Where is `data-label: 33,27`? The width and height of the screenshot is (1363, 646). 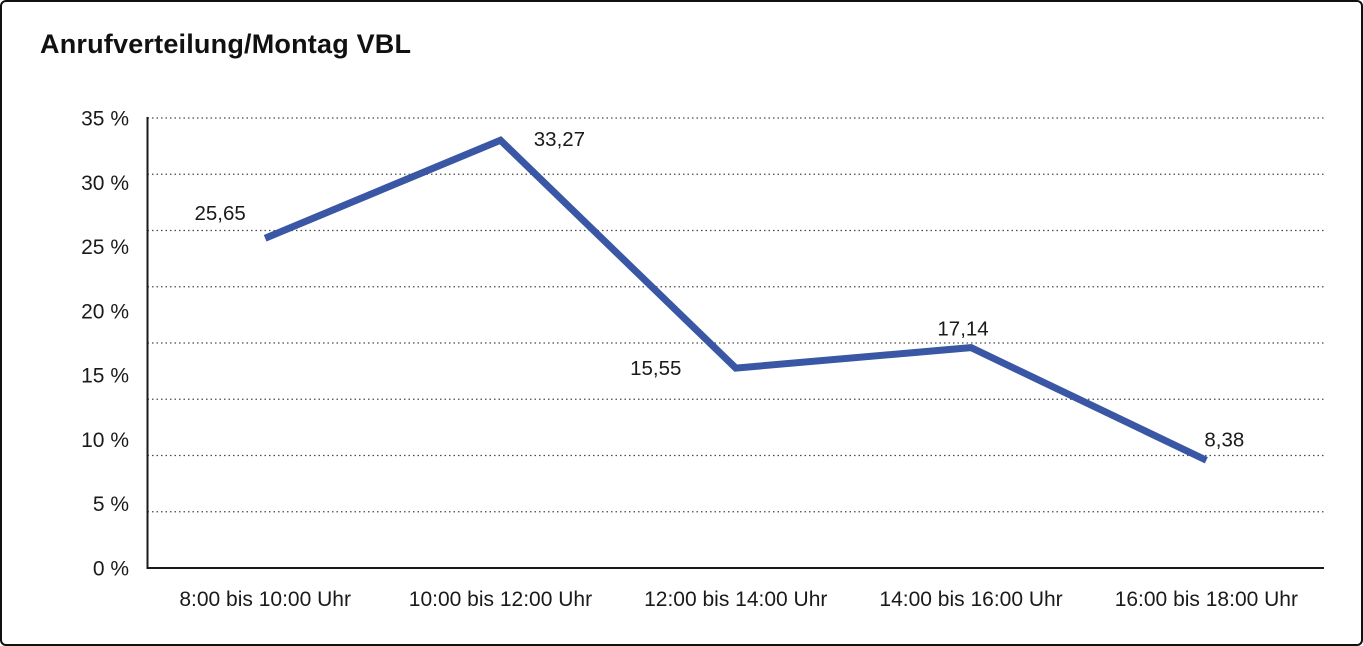
data-label: 33,27 is located at coordinates (559, 139).